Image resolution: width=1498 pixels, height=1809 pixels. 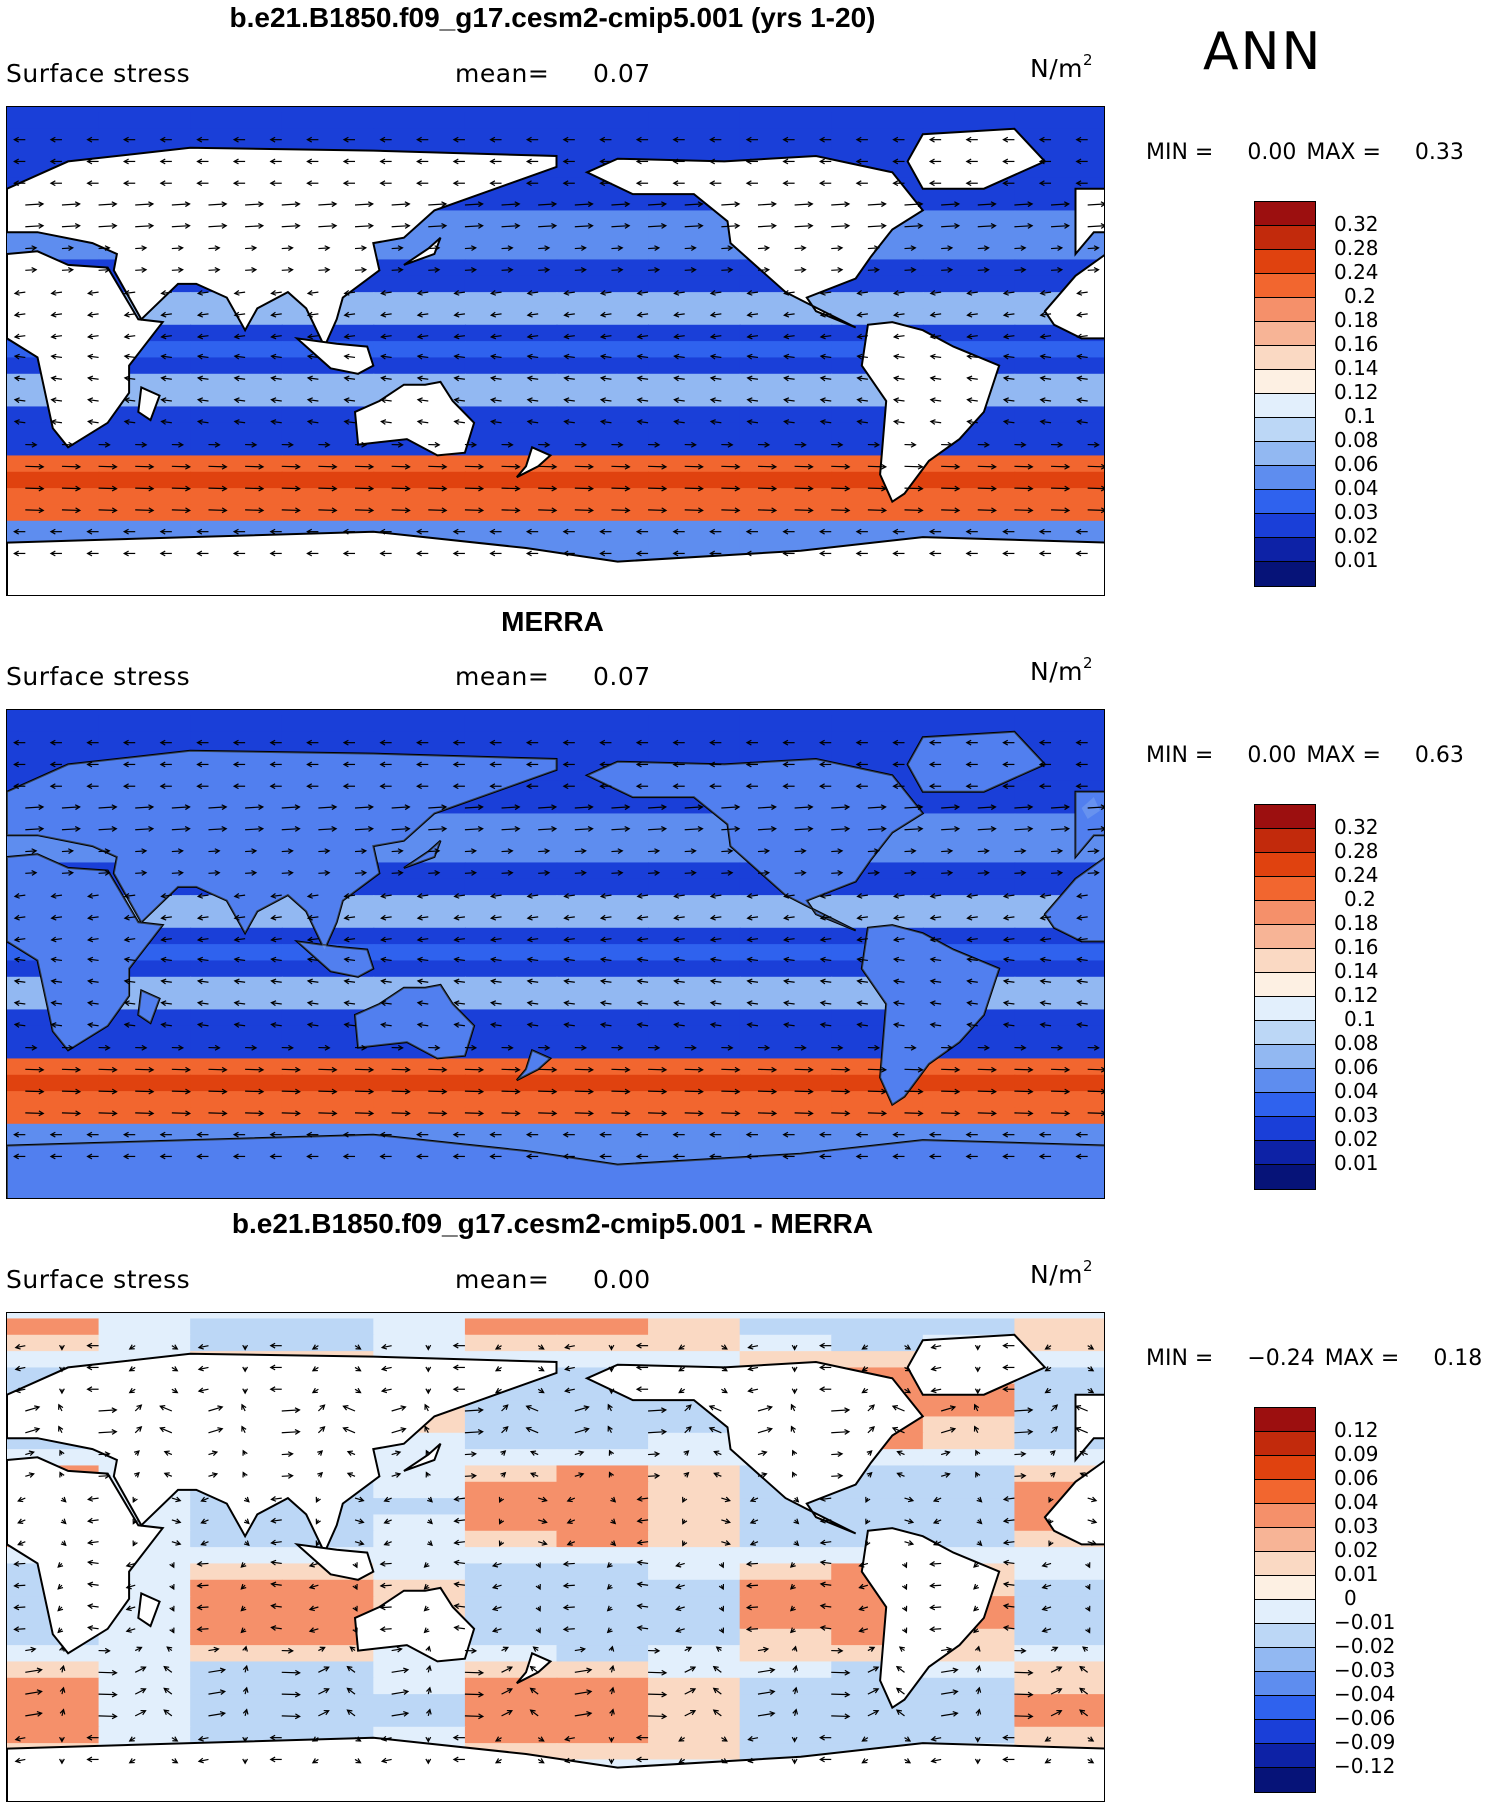 I want to click on colorbar-tick-label: 0.02, so click(x=1356, y=1139).